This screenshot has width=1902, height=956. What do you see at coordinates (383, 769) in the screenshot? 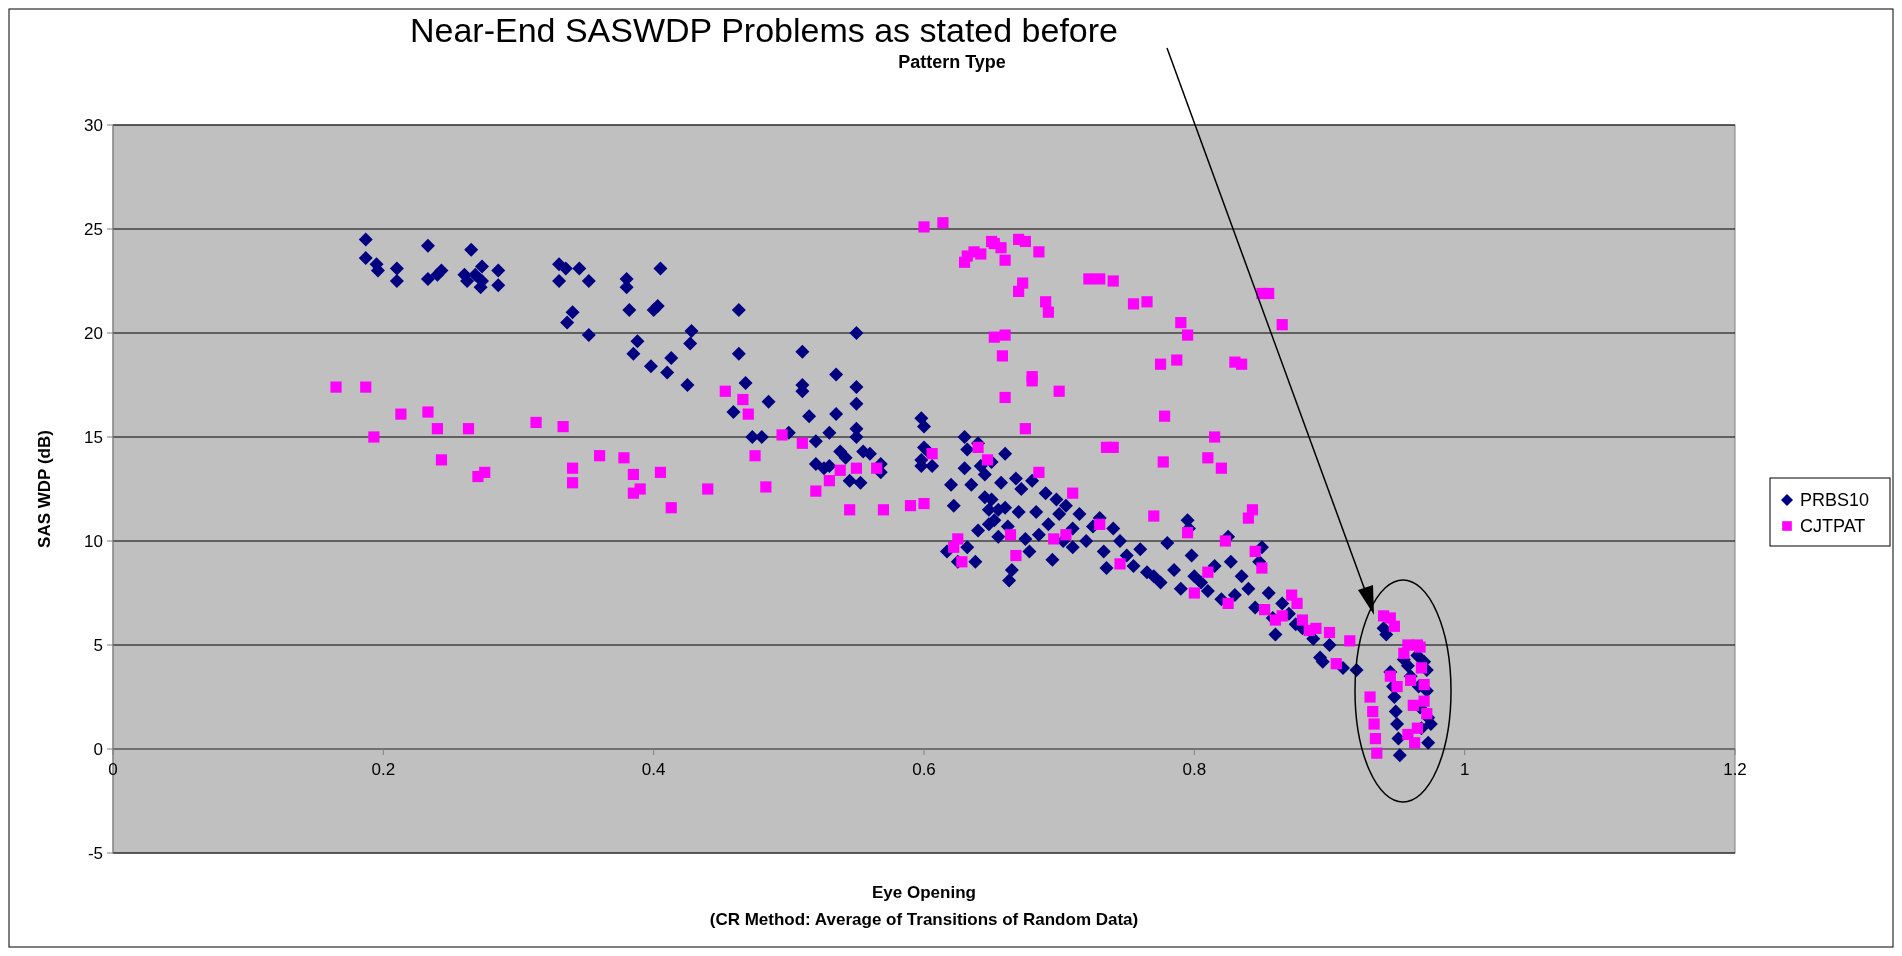
I see `x-tick-label: 0.2` at bounding box center [383, 769].